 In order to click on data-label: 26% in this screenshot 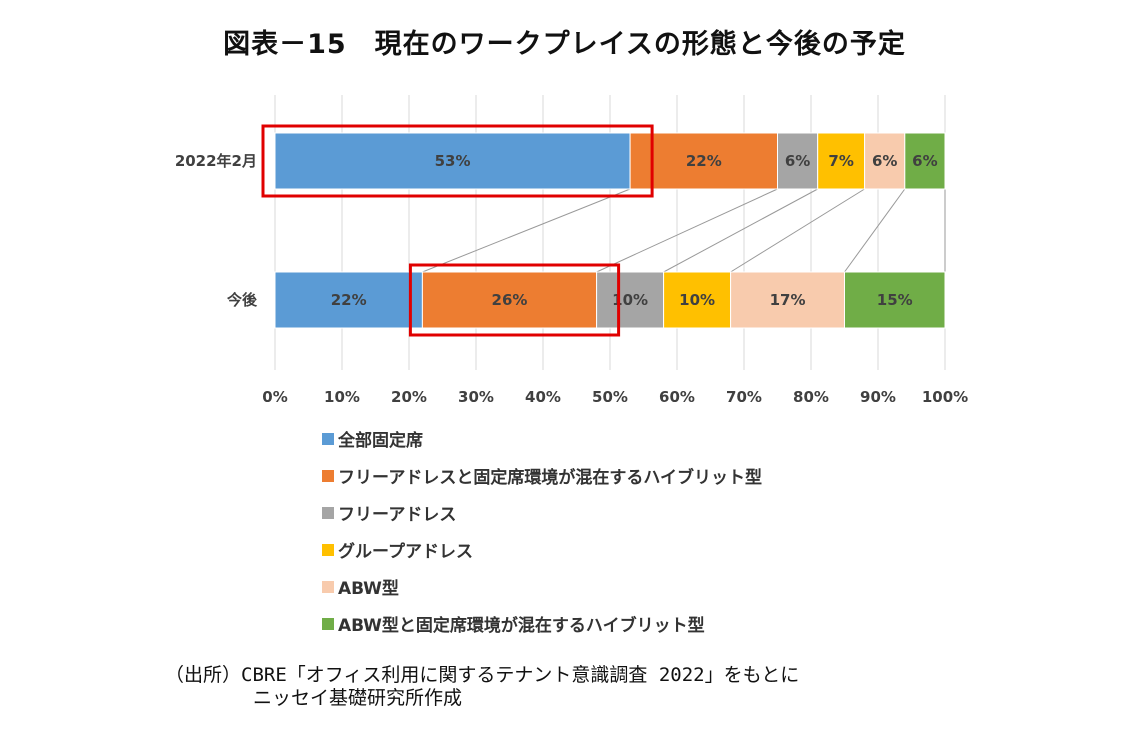, I will do `click(510, 300)`.